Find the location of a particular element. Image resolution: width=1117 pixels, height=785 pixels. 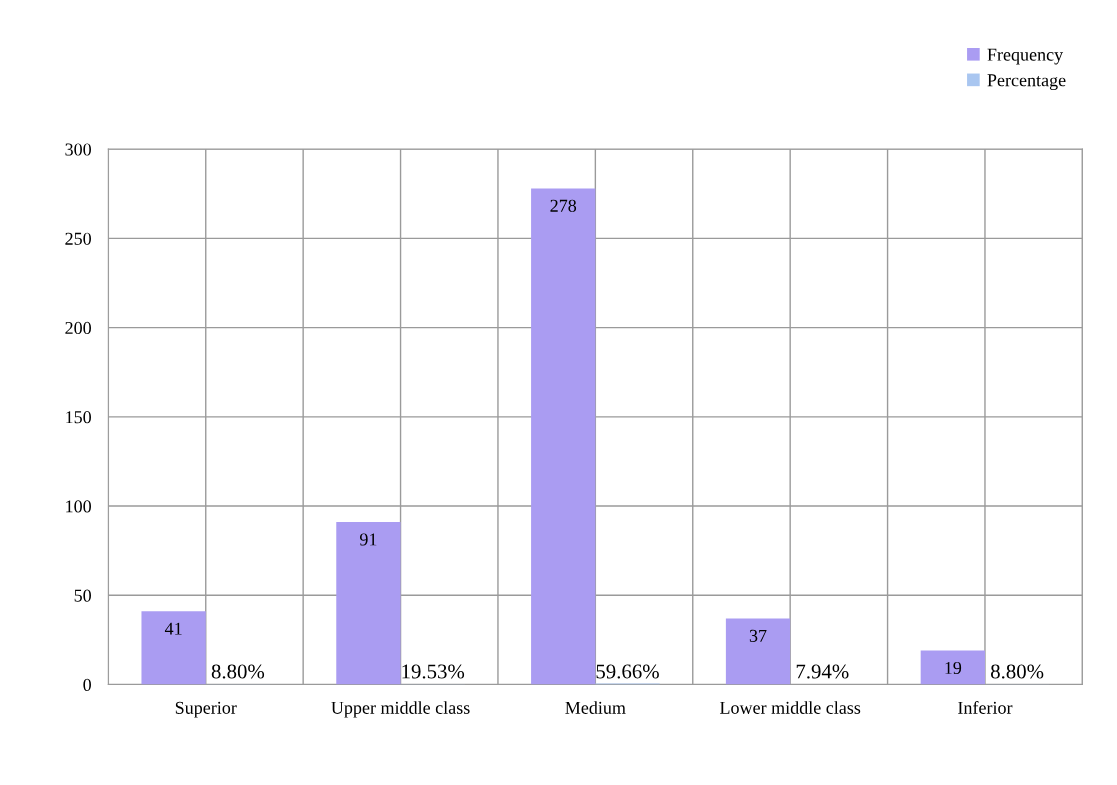

y-tick-label: 250 is located at coordinates (78, 238).